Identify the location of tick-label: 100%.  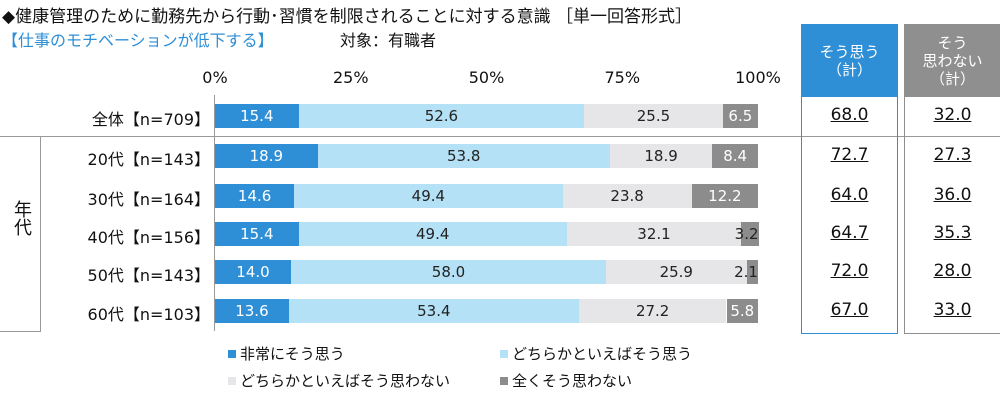
(758, 77).